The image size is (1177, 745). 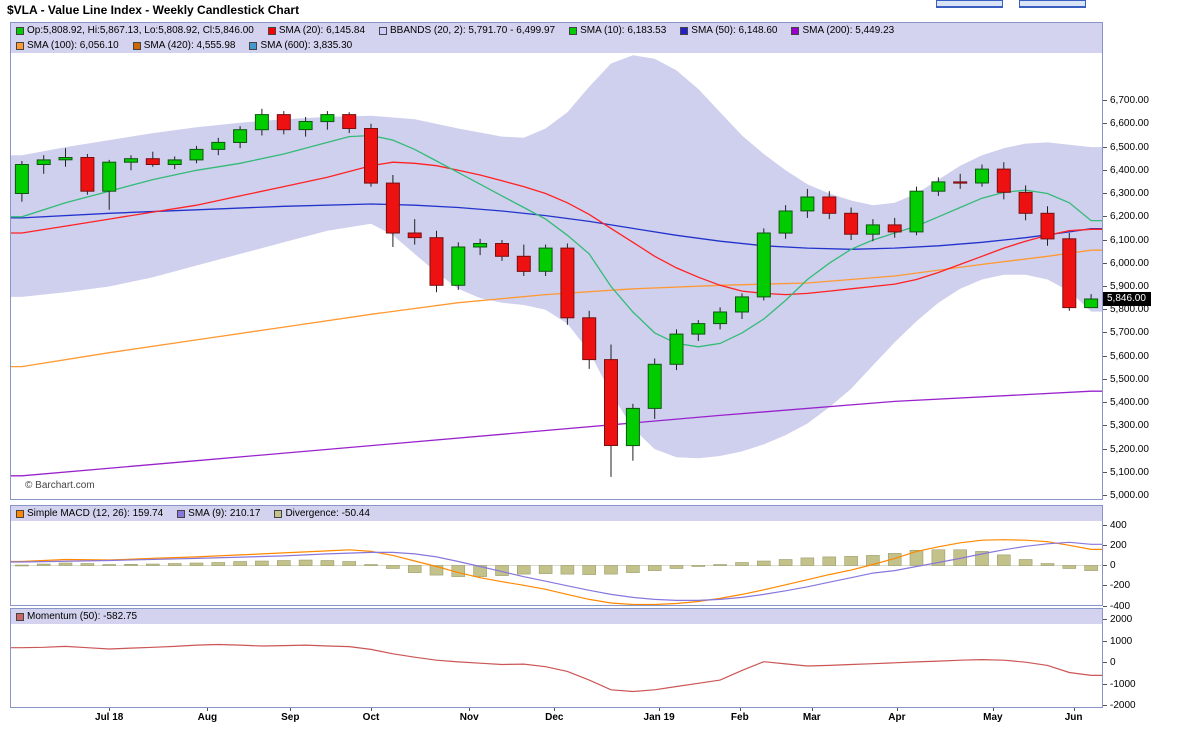 I want to click on macd-signal-line, so click(x=556, y=571).